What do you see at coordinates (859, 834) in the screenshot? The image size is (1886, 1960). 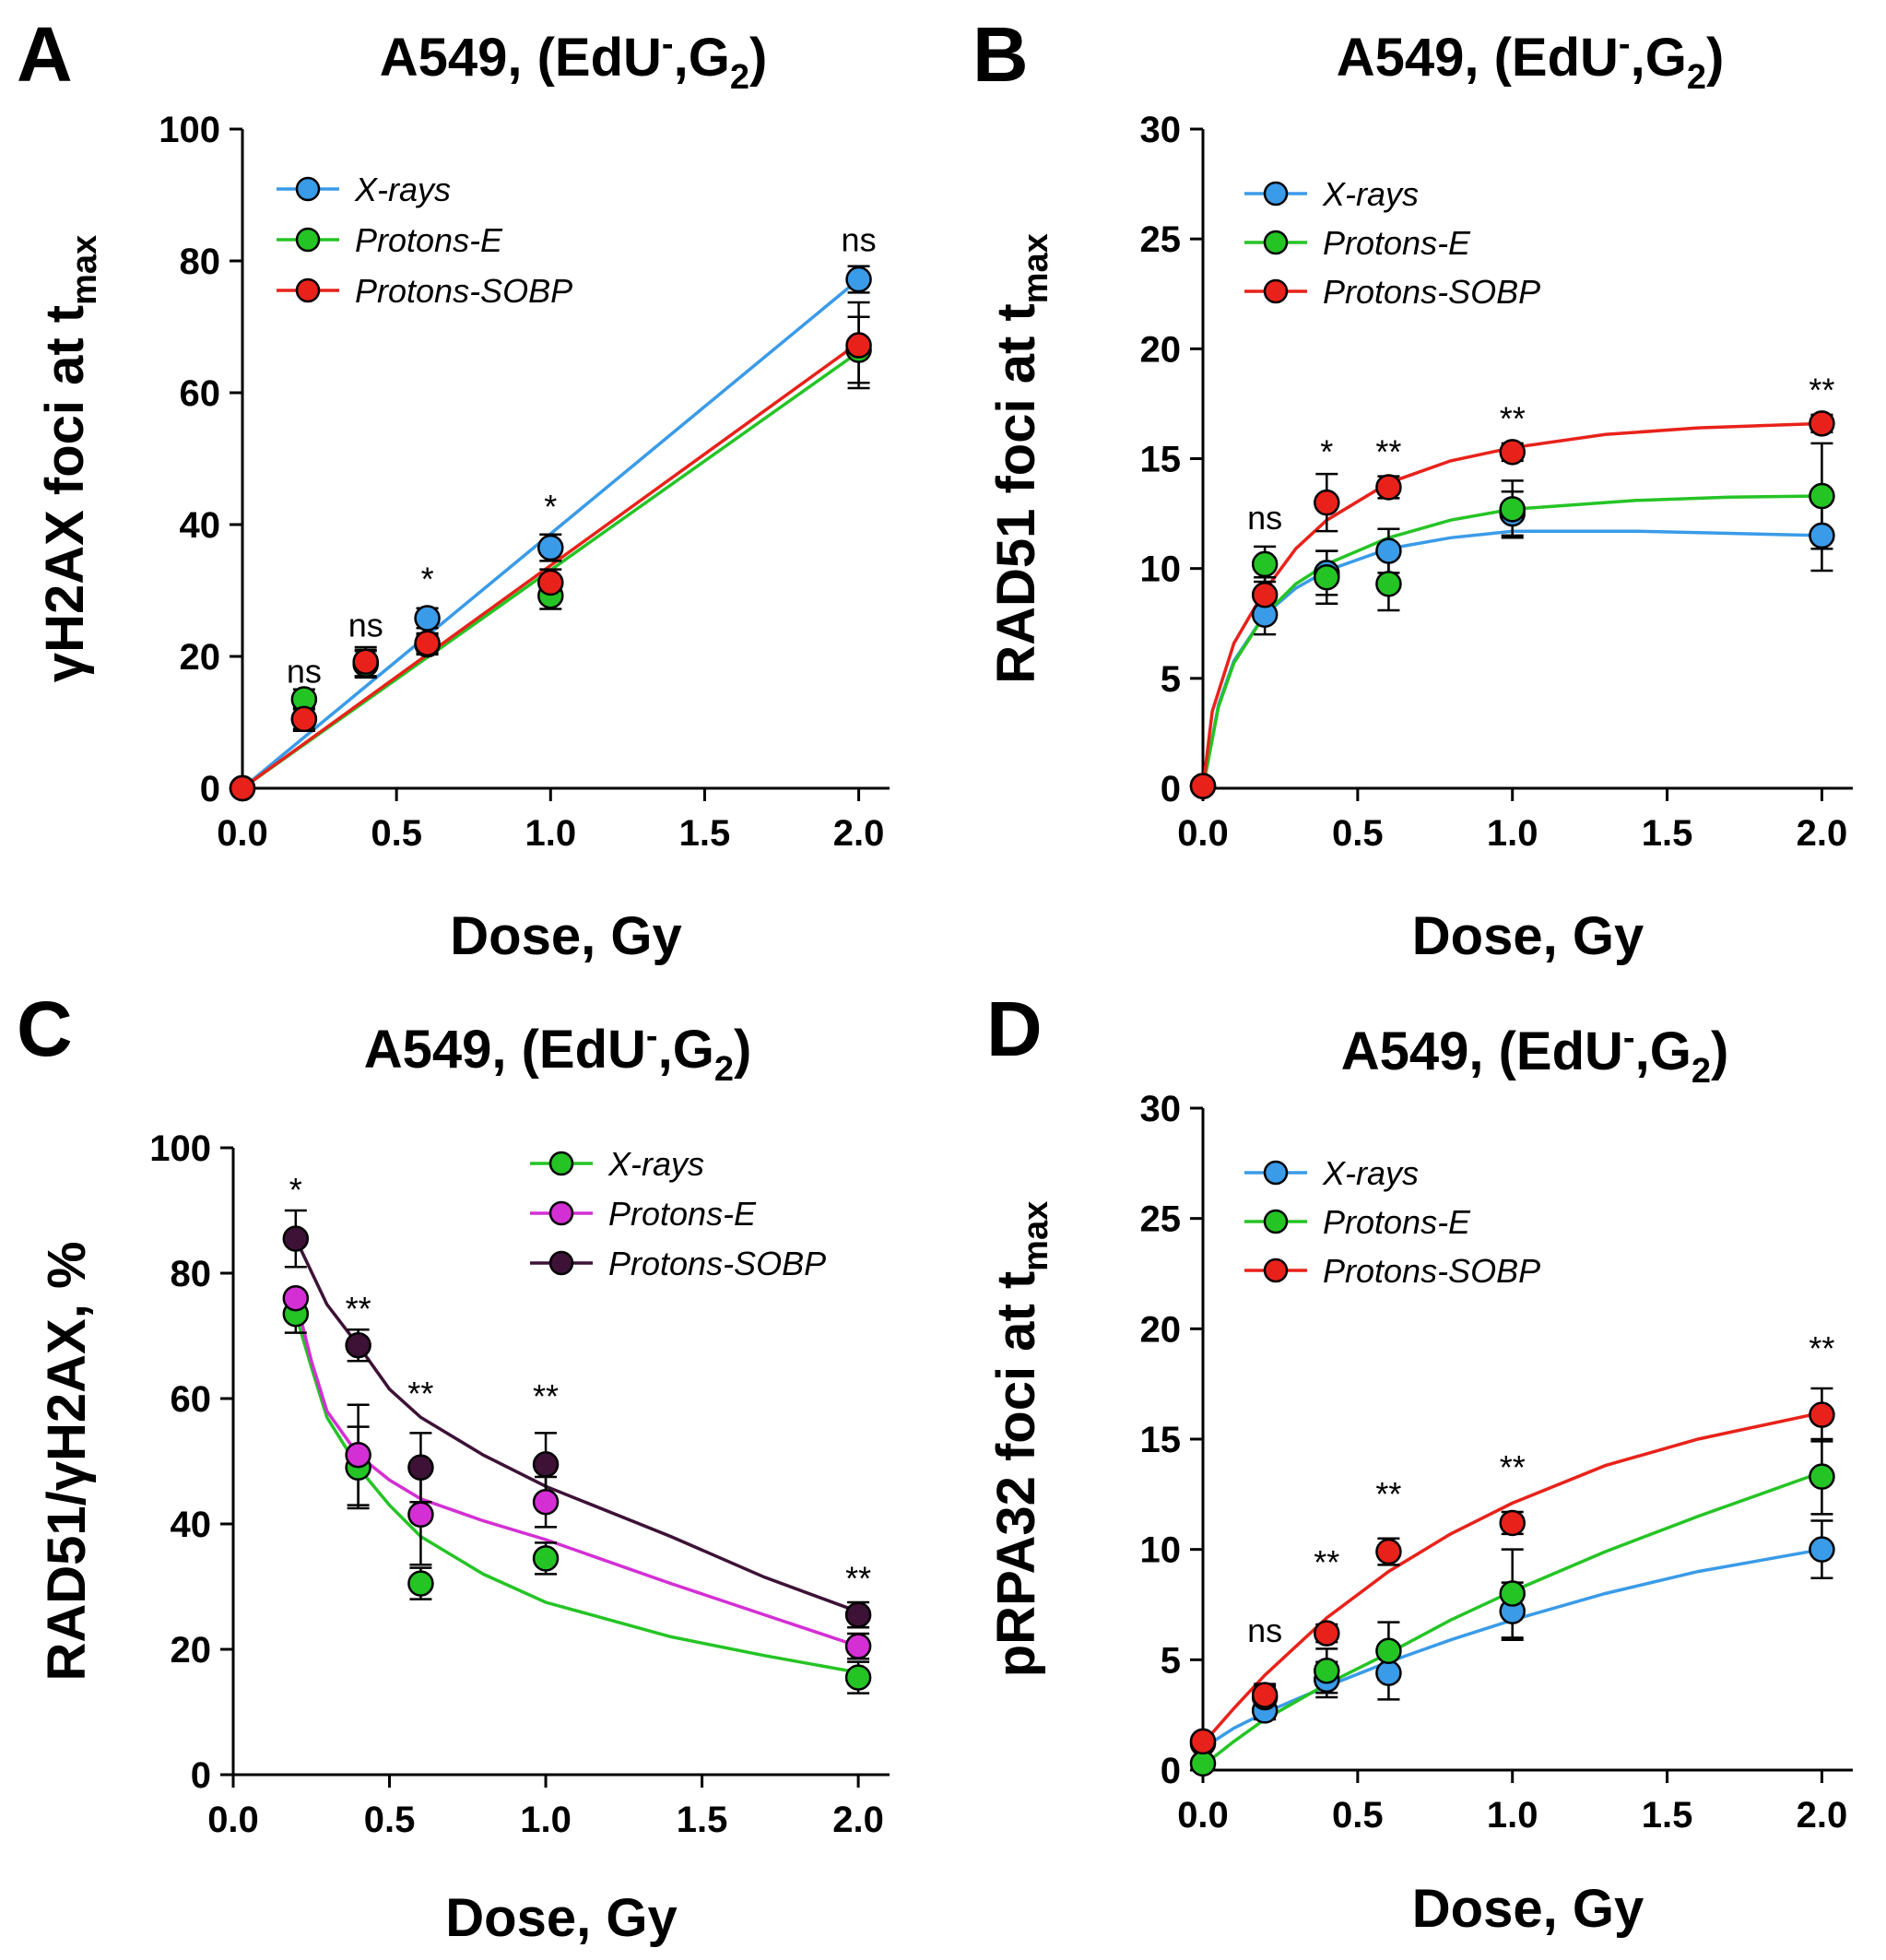 I see `x-tick-label: 2.0` at bounding box center [859, 834].